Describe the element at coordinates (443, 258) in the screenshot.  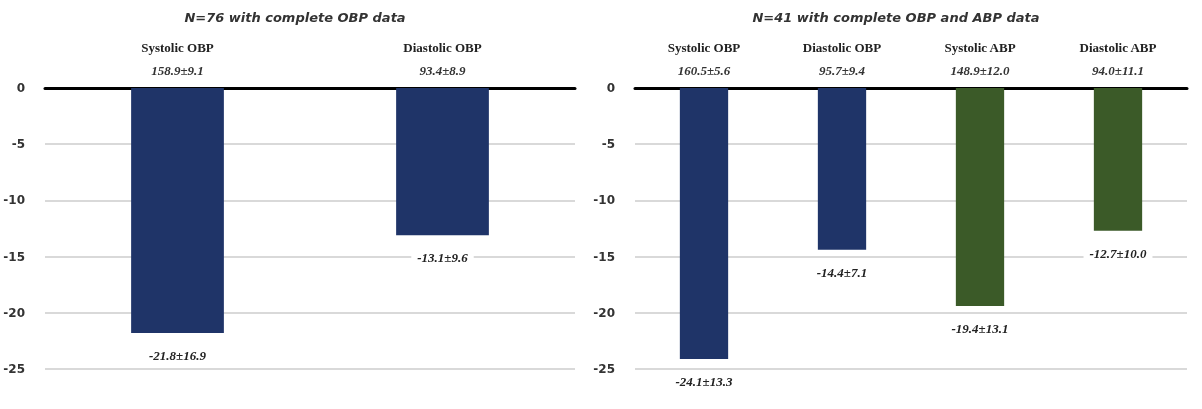
I see `data-label: -13.1±9.6` at that location.